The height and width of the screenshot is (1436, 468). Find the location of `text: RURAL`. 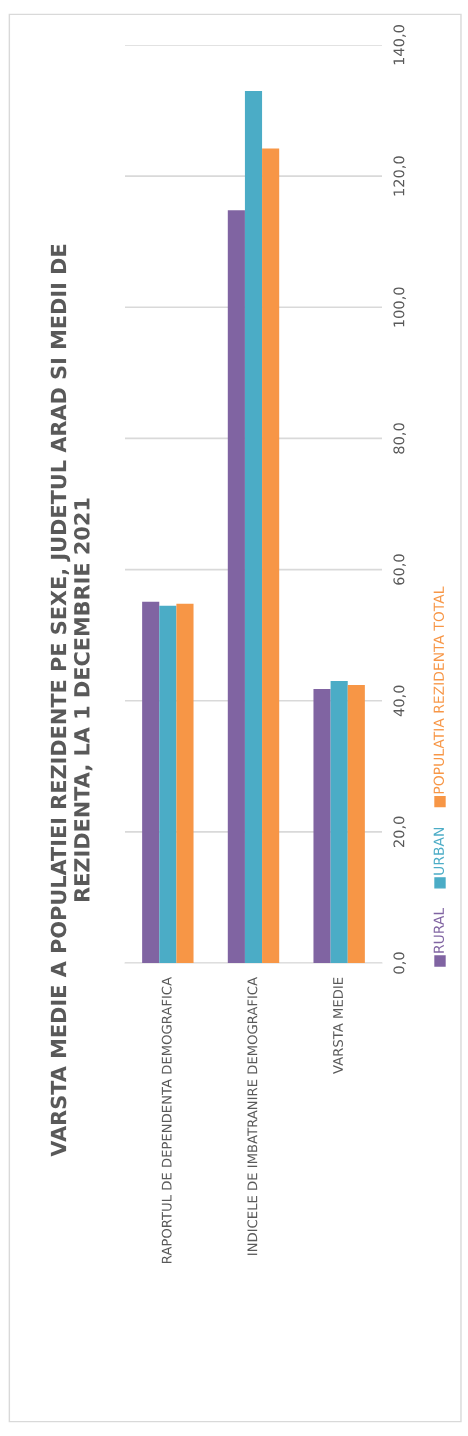

text: RURAL is located at coordinates (439, 930).